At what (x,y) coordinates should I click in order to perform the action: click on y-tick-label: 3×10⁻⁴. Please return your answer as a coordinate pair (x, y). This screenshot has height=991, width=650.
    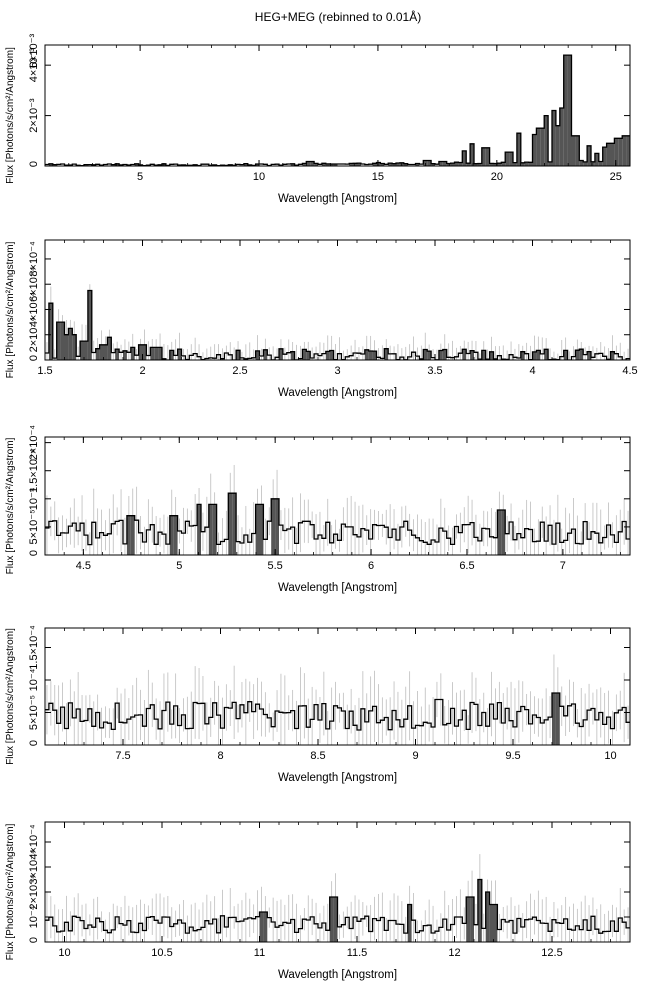
    Looking at the image, I should click on (34, 867).